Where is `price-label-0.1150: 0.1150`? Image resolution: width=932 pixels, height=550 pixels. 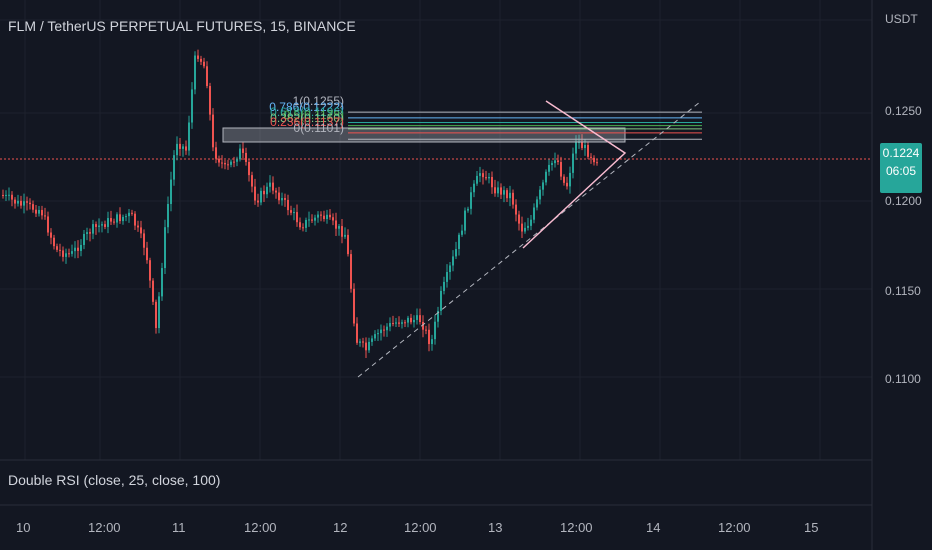
price-label-0.1150: 0.1150 is located at coordinates (903, 291).